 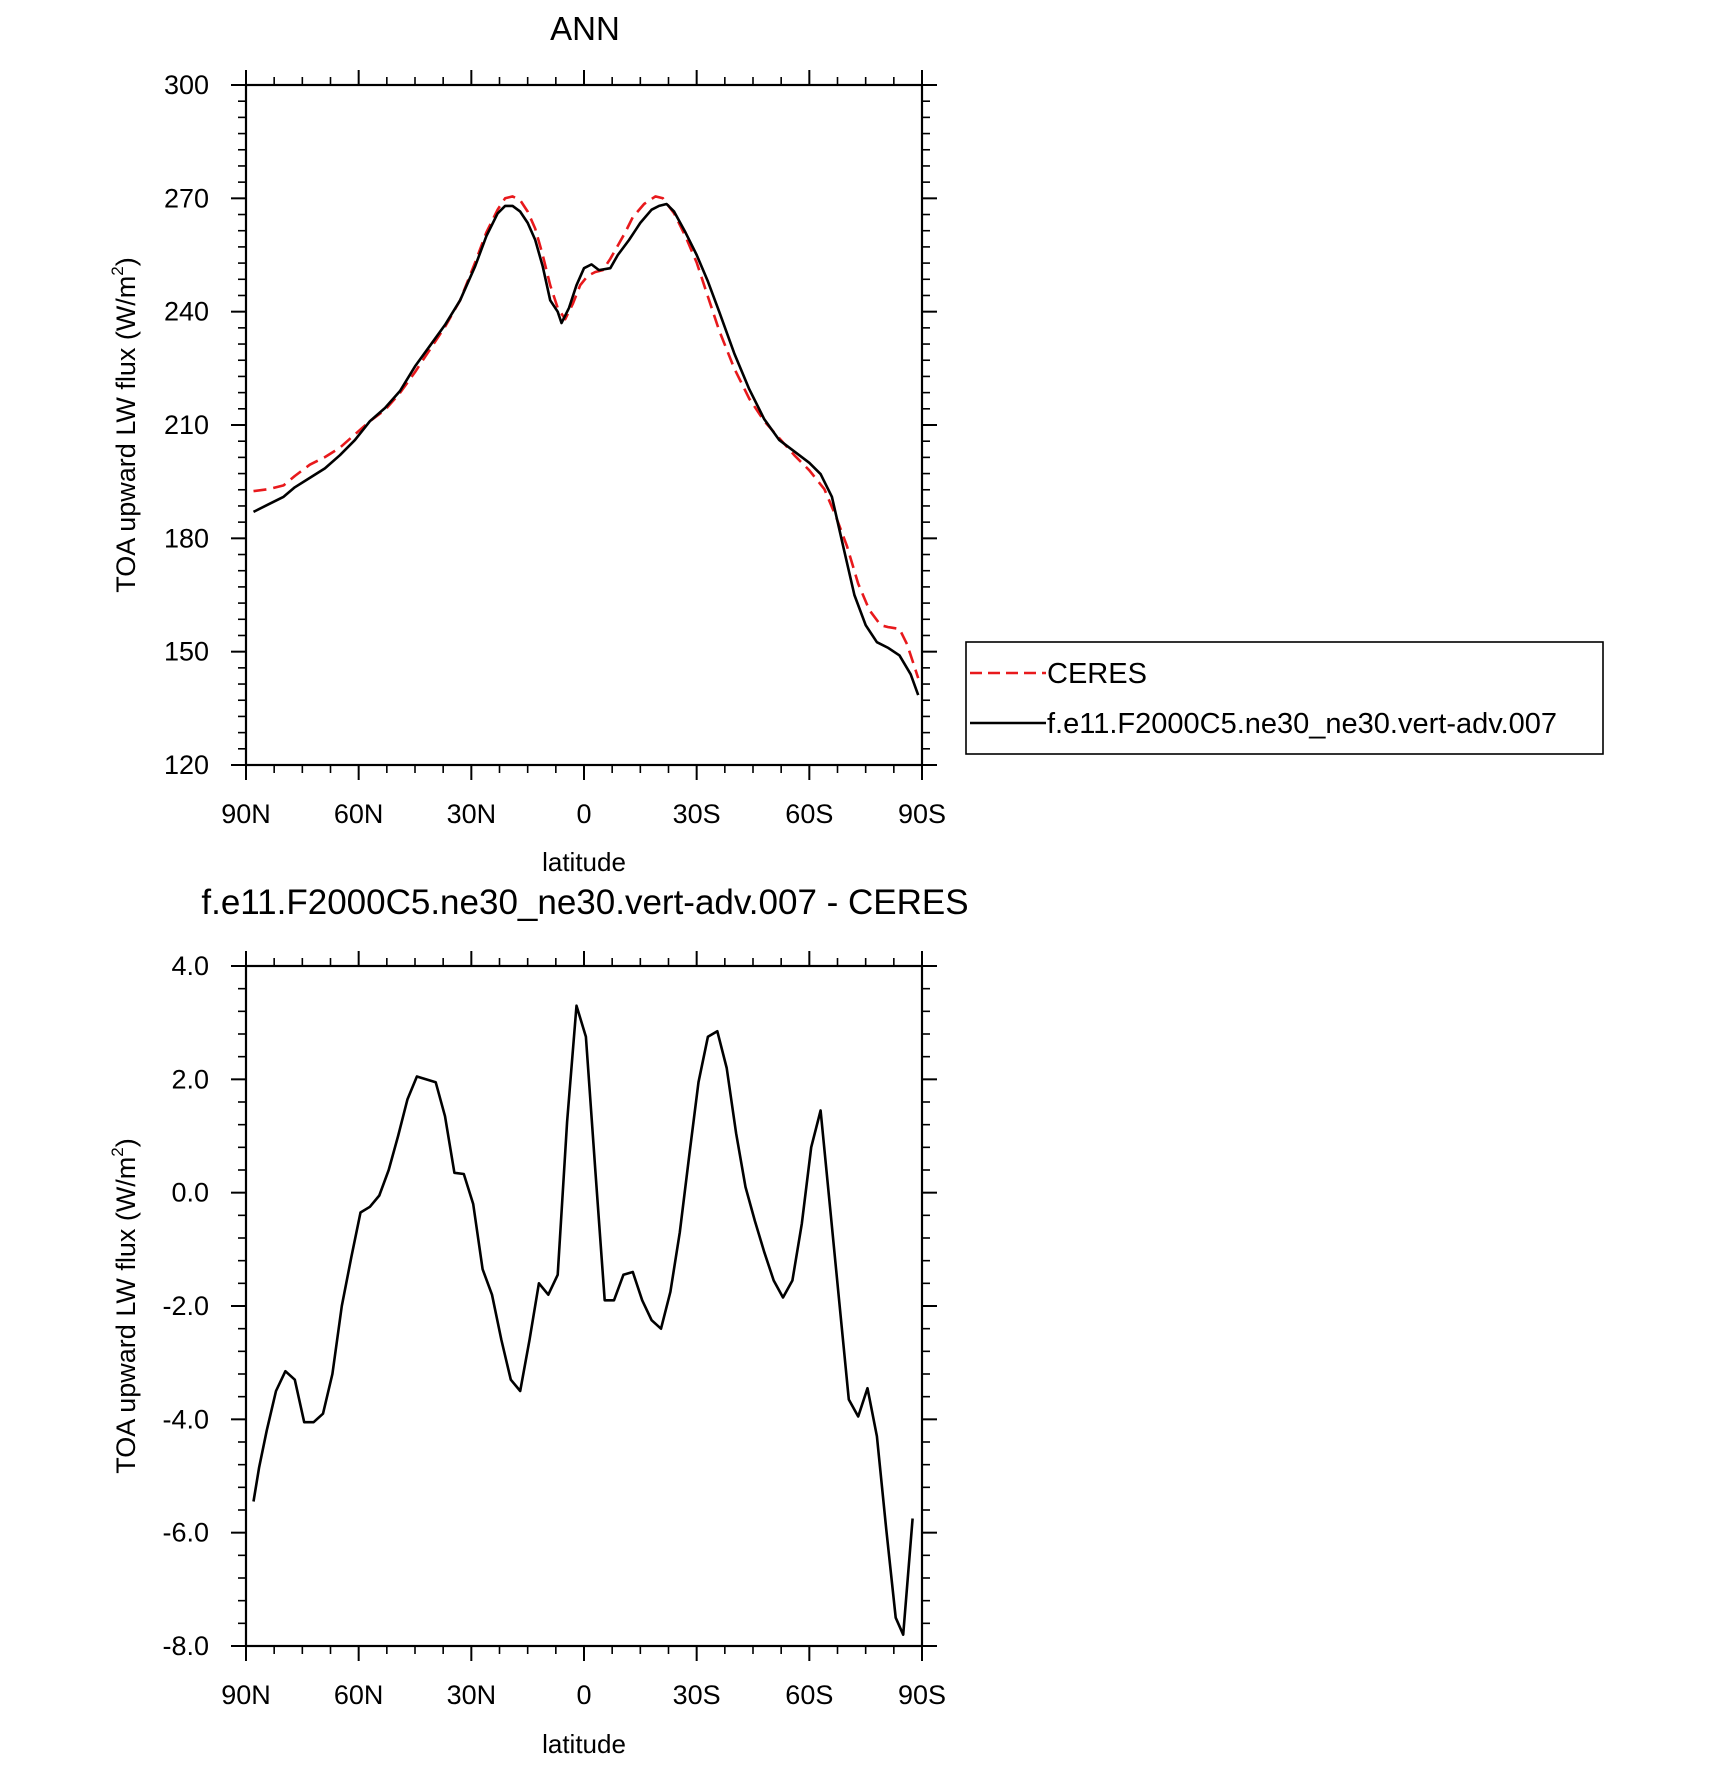 I want to click on y-tick-label: -8.0, so click(x=185, y=1646).